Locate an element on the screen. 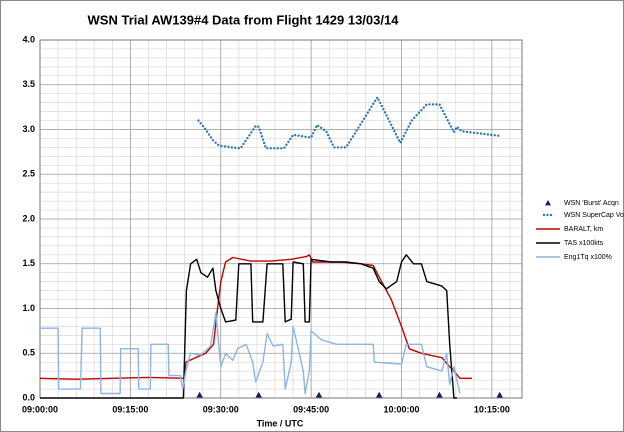 Image resolution: width=624 pixels, height=432 pixels. x-tick-label: 09:15:00 is located at coordinates (130, 409).